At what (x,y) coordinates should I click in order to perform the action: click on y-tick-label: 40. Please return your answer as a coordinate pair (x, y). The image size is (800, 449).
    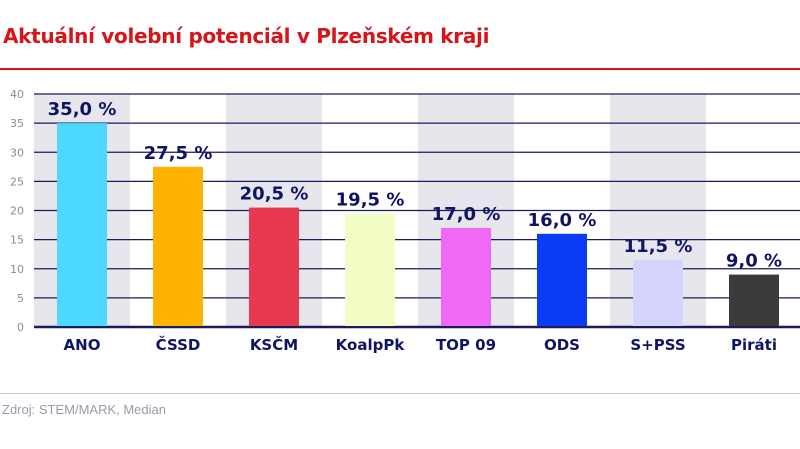
    Looking at the image, I should click on (17, 94).